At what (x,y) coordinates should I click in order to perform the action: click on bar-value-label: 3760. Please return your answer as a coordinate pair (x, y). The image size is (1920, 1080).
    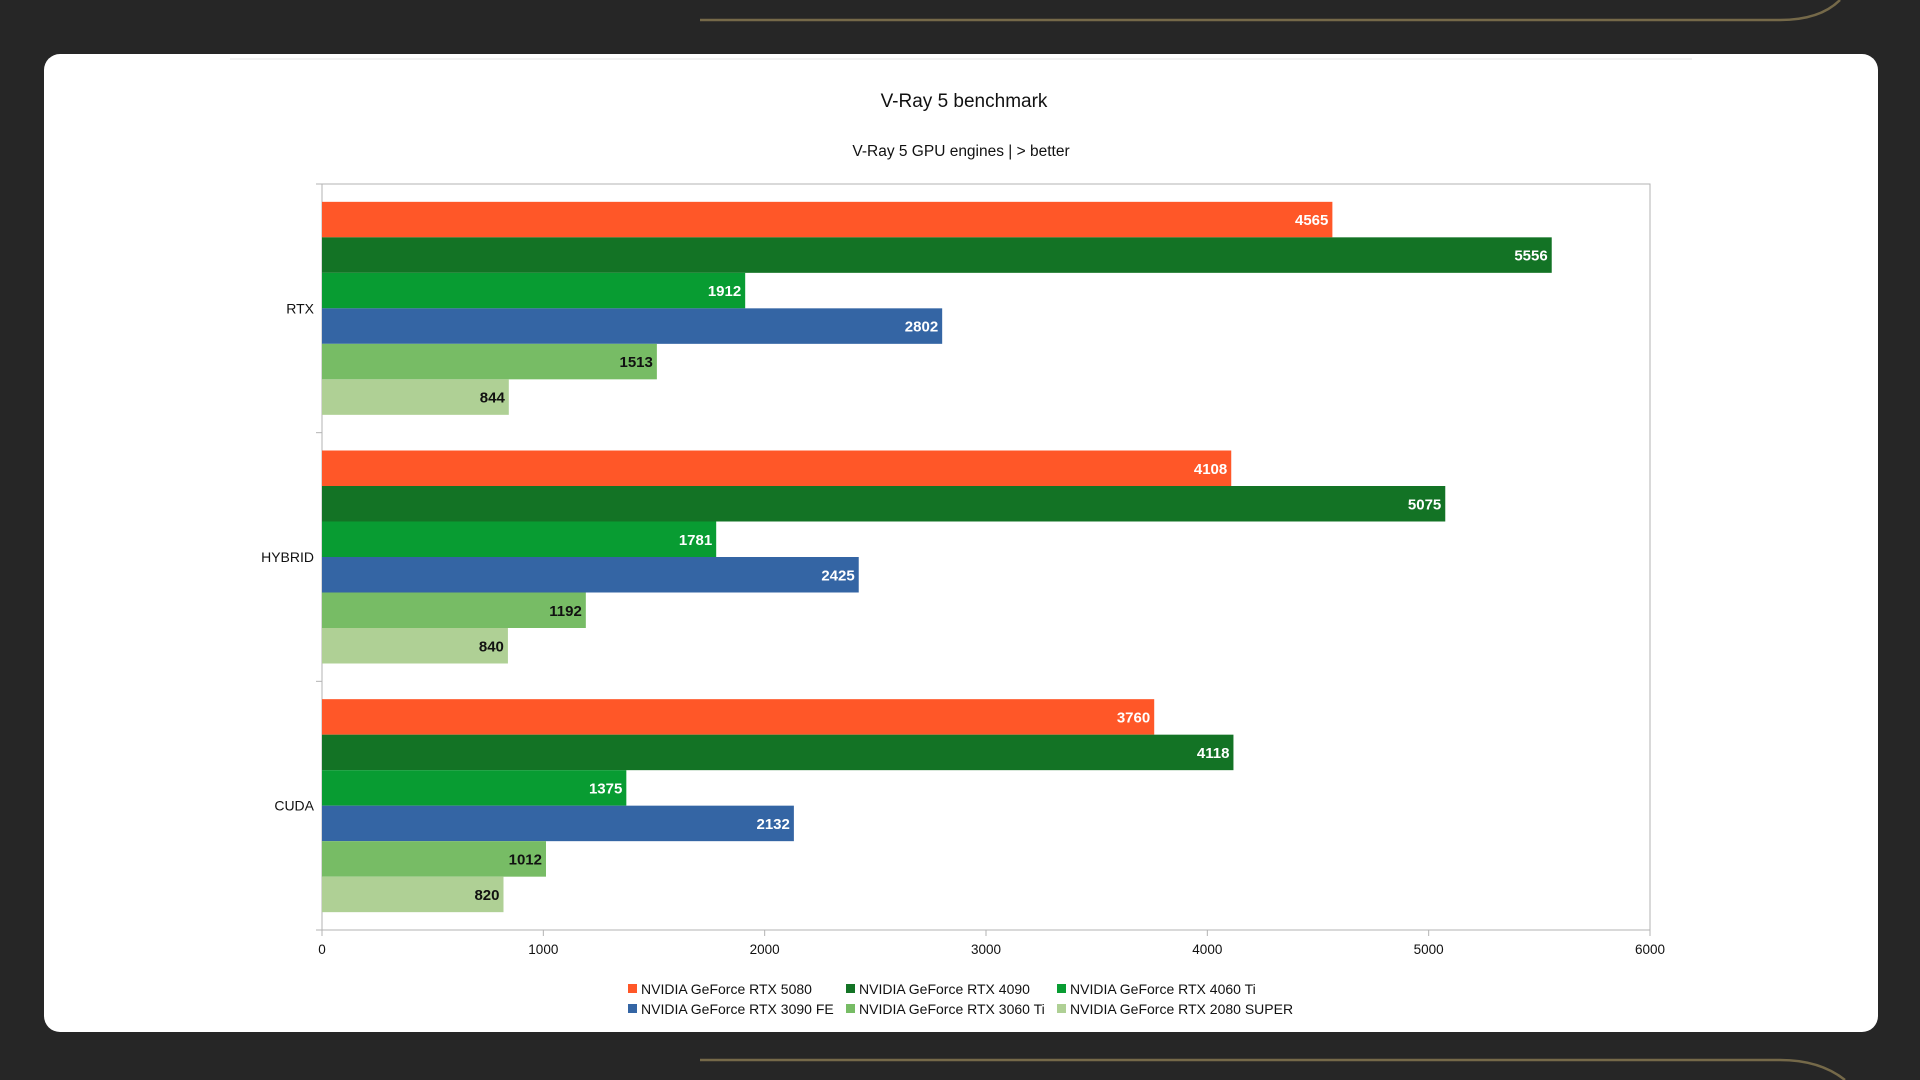
    Looking at the image, I should click on (1133, 717).